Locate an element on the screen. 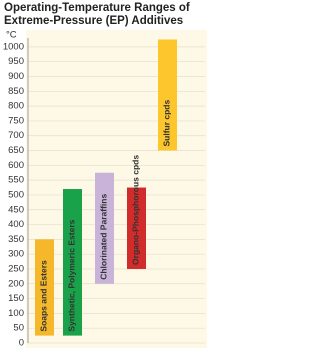 This screenshot has height=350, width=320. bar-label: Synthetic, Polymeric Esters is located at coordinates (72, 275).